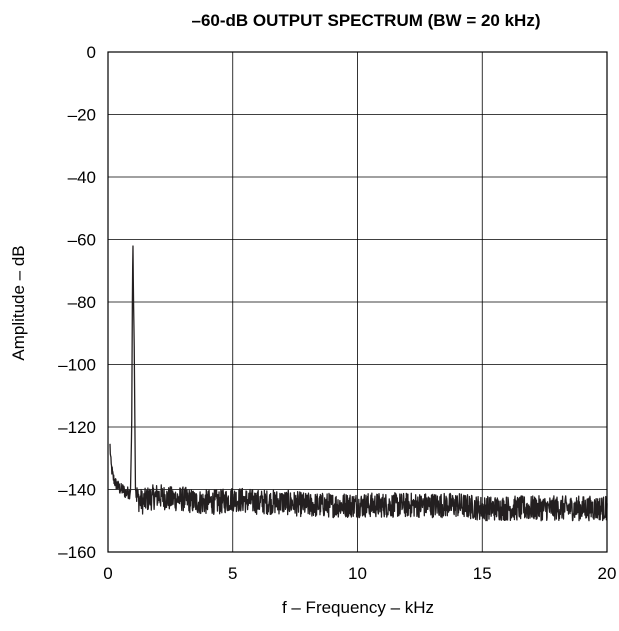 The height and width of the screenshot is (631, 619). Describe the element at coordinates (482, 573) in the screenshot. I see `x-tick-label: 15` at that location.